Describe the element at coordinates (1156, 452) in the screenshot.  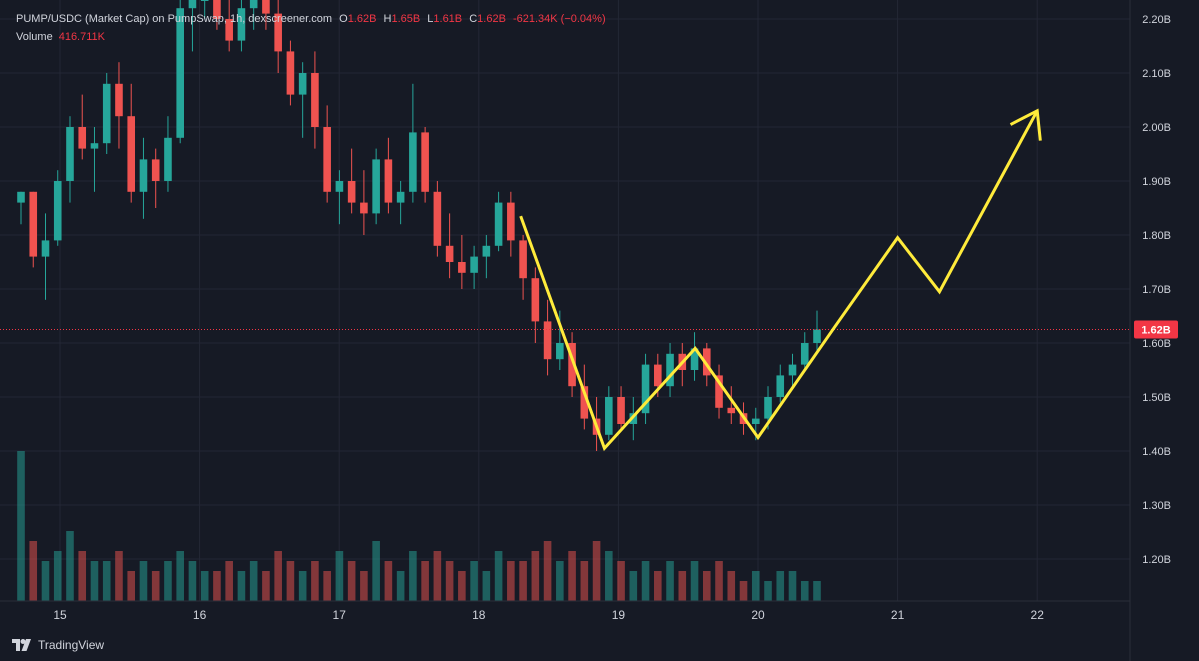
I see `price-tick-label: 1.40B` at that location.